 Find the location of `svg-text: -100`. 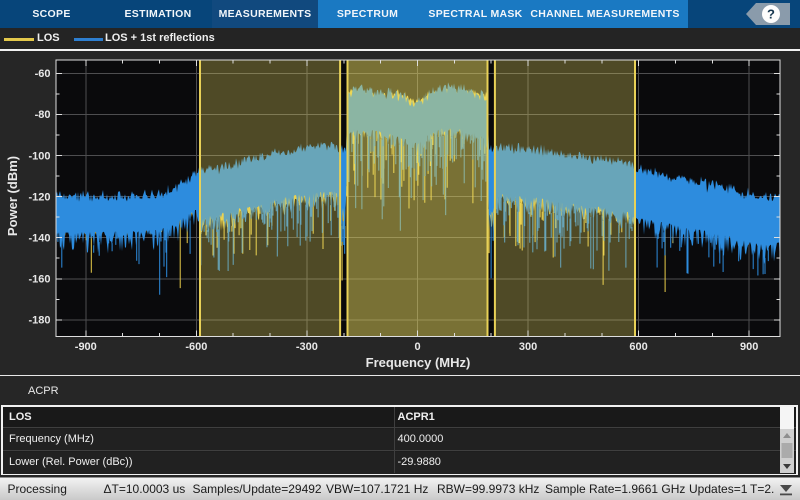

svg-text: -100 is located at coordinates (39, 156).